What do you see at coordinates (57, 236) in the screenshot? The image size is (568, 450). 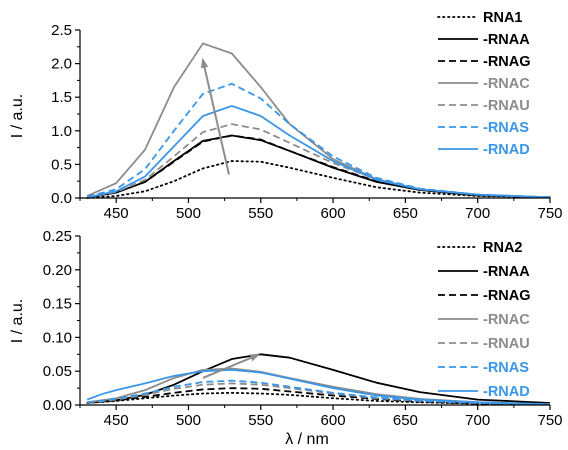 I see `panel2-y-tick-label: 0.25` at bounding box center [57, 236].